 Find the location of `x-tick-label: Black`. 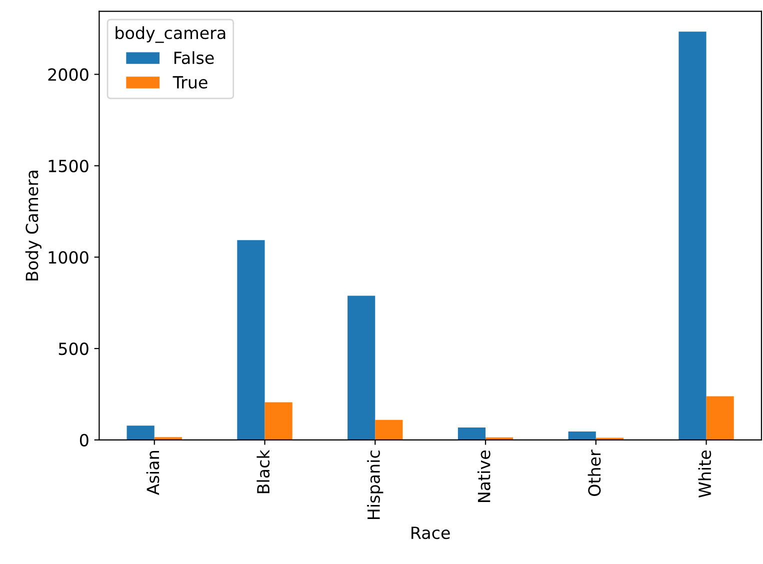

x-tick-label: Black is located at coordinates (263, 472).